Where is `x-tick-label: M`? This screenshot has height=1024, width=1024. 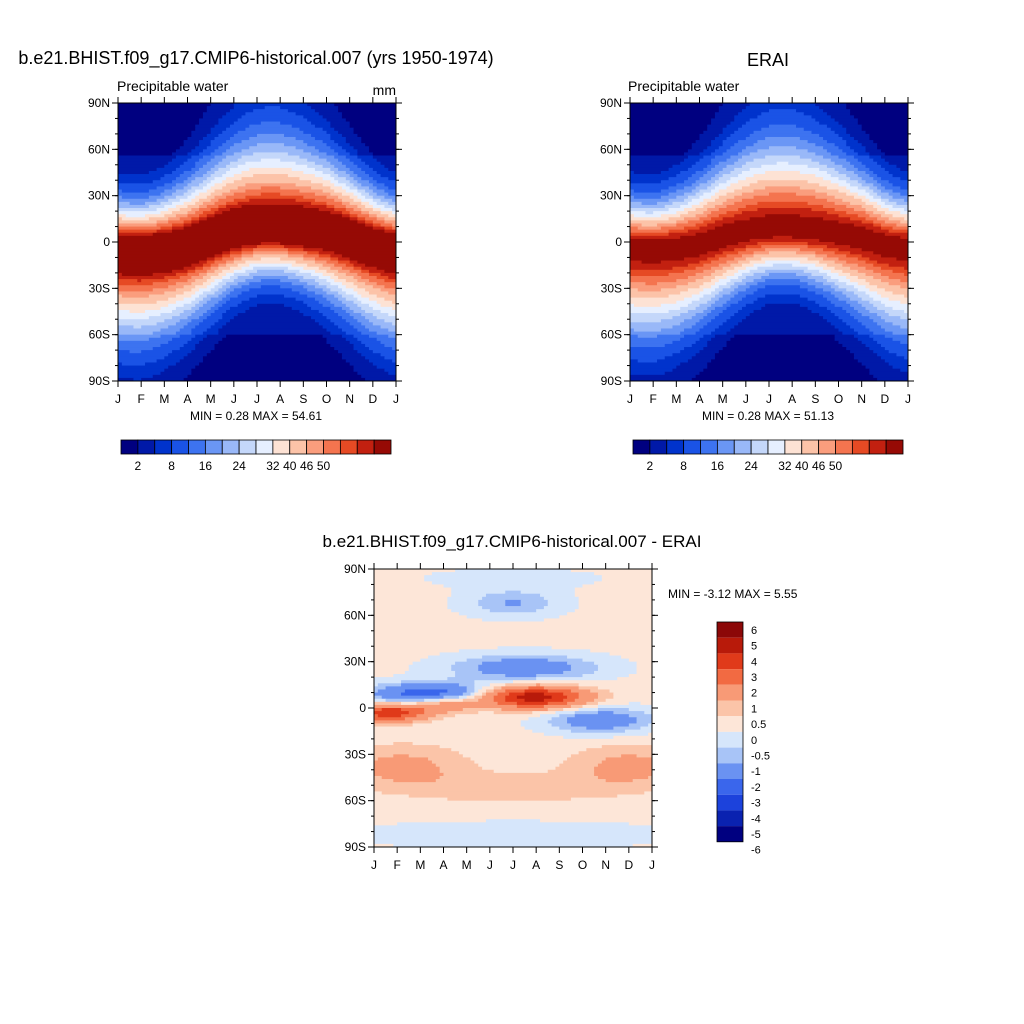 x-tick-label: M is located at coordinates (211, 399).